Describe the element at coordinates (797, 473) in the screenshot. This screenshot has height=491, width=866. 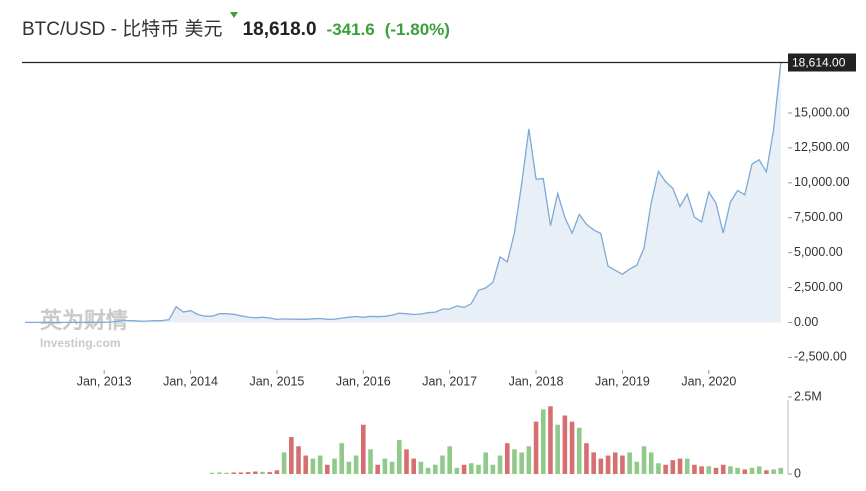
I see `volume-tick-label: 0` at that location.